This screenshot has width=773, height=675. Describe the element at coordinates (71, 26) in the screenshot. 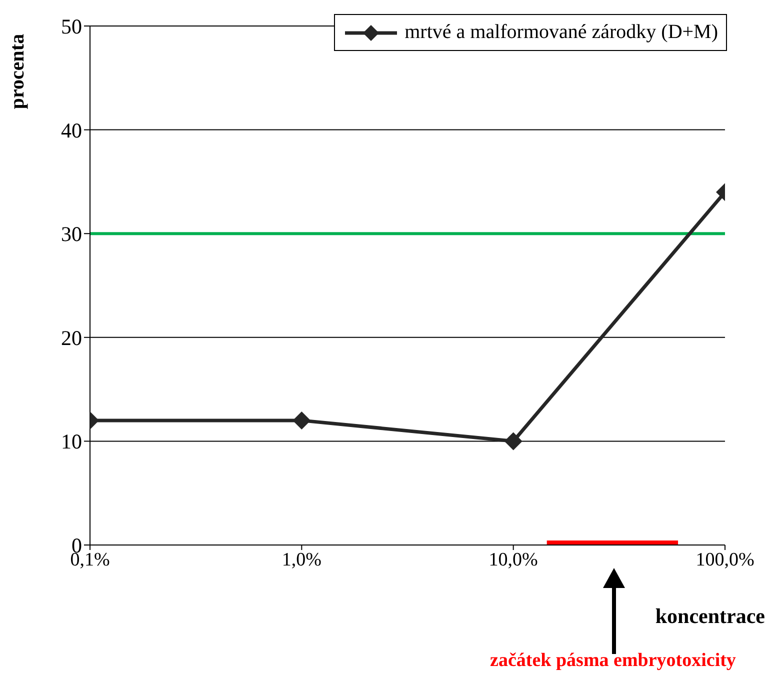

I see `y-tick-label: 50` at that location.